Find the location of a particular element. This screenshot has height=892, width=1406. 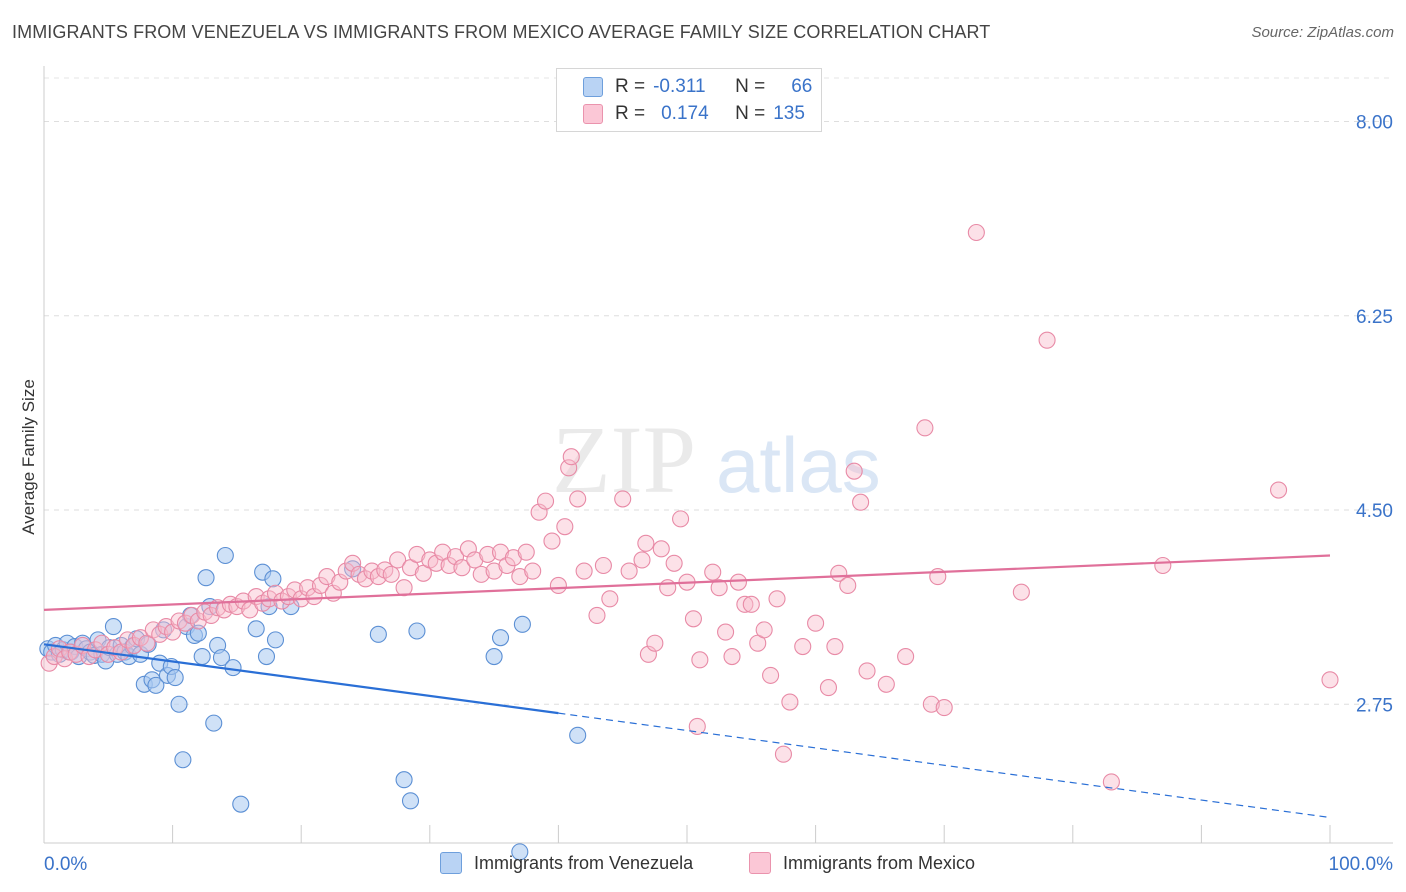

watermark-atlas: atlas is located at coordinates (798, 465).